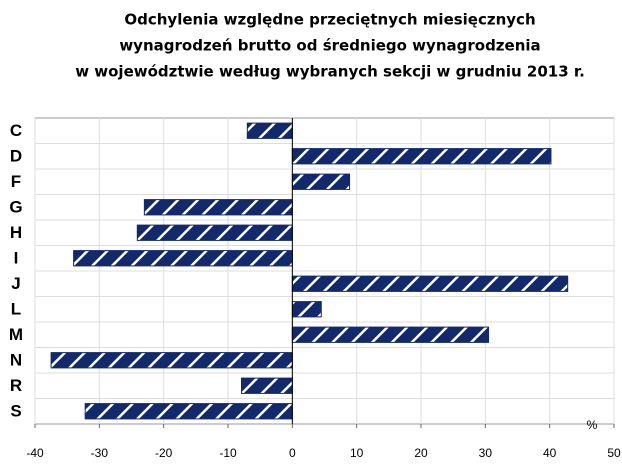  I want to click on x-tick-label: -40, so click(35, 453).